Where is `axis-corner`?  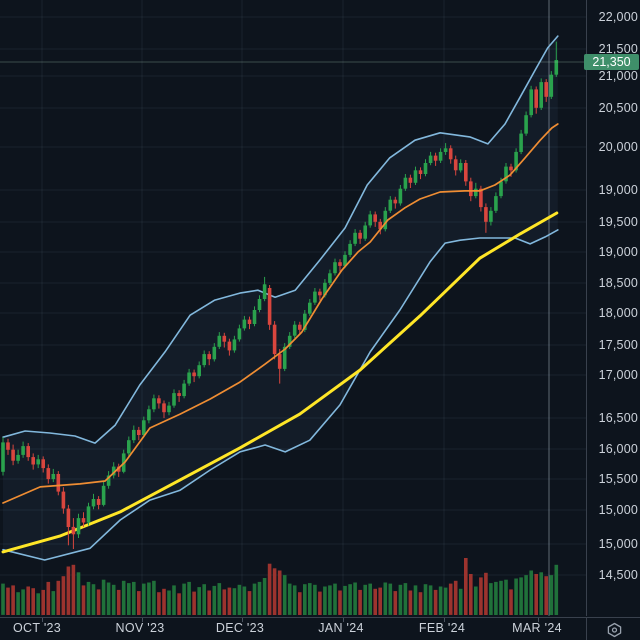 axis-corner is located at coordinates (613, 628).